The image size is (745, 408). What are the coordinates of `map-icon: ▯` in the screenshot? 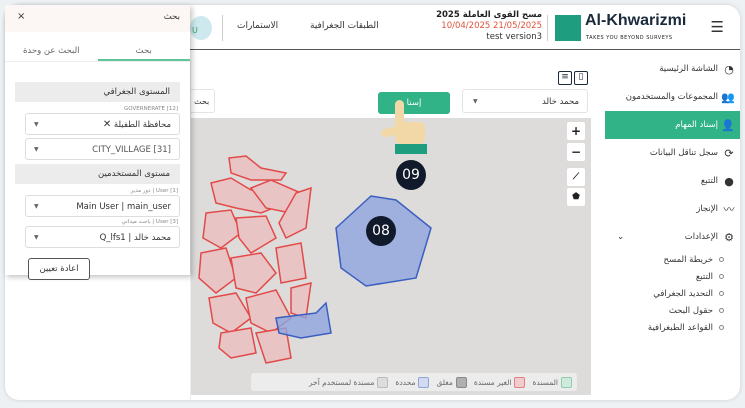 It's located at (581, 78).